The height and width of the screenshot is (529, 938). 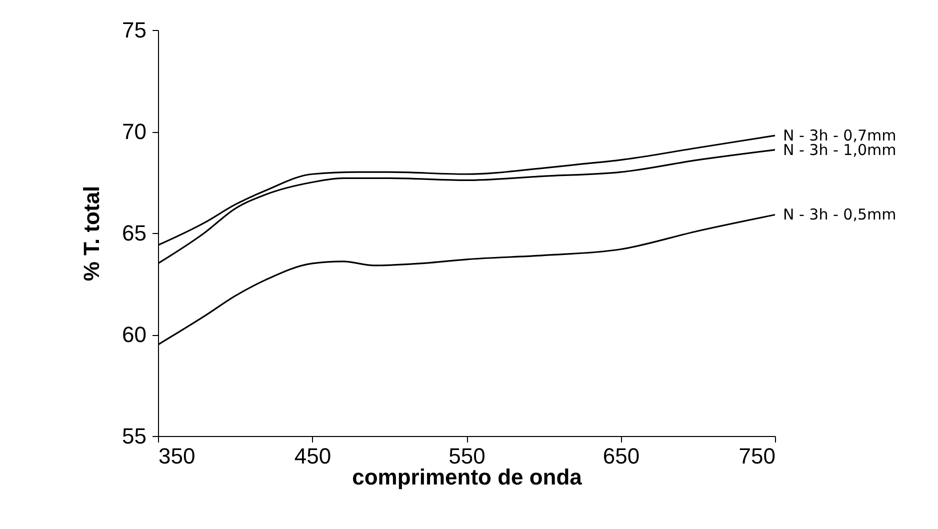 What do you see at coordinates (313, 456) in the screenshot?
I see `x-tick-label: 450` at bounding box center [313, 456].